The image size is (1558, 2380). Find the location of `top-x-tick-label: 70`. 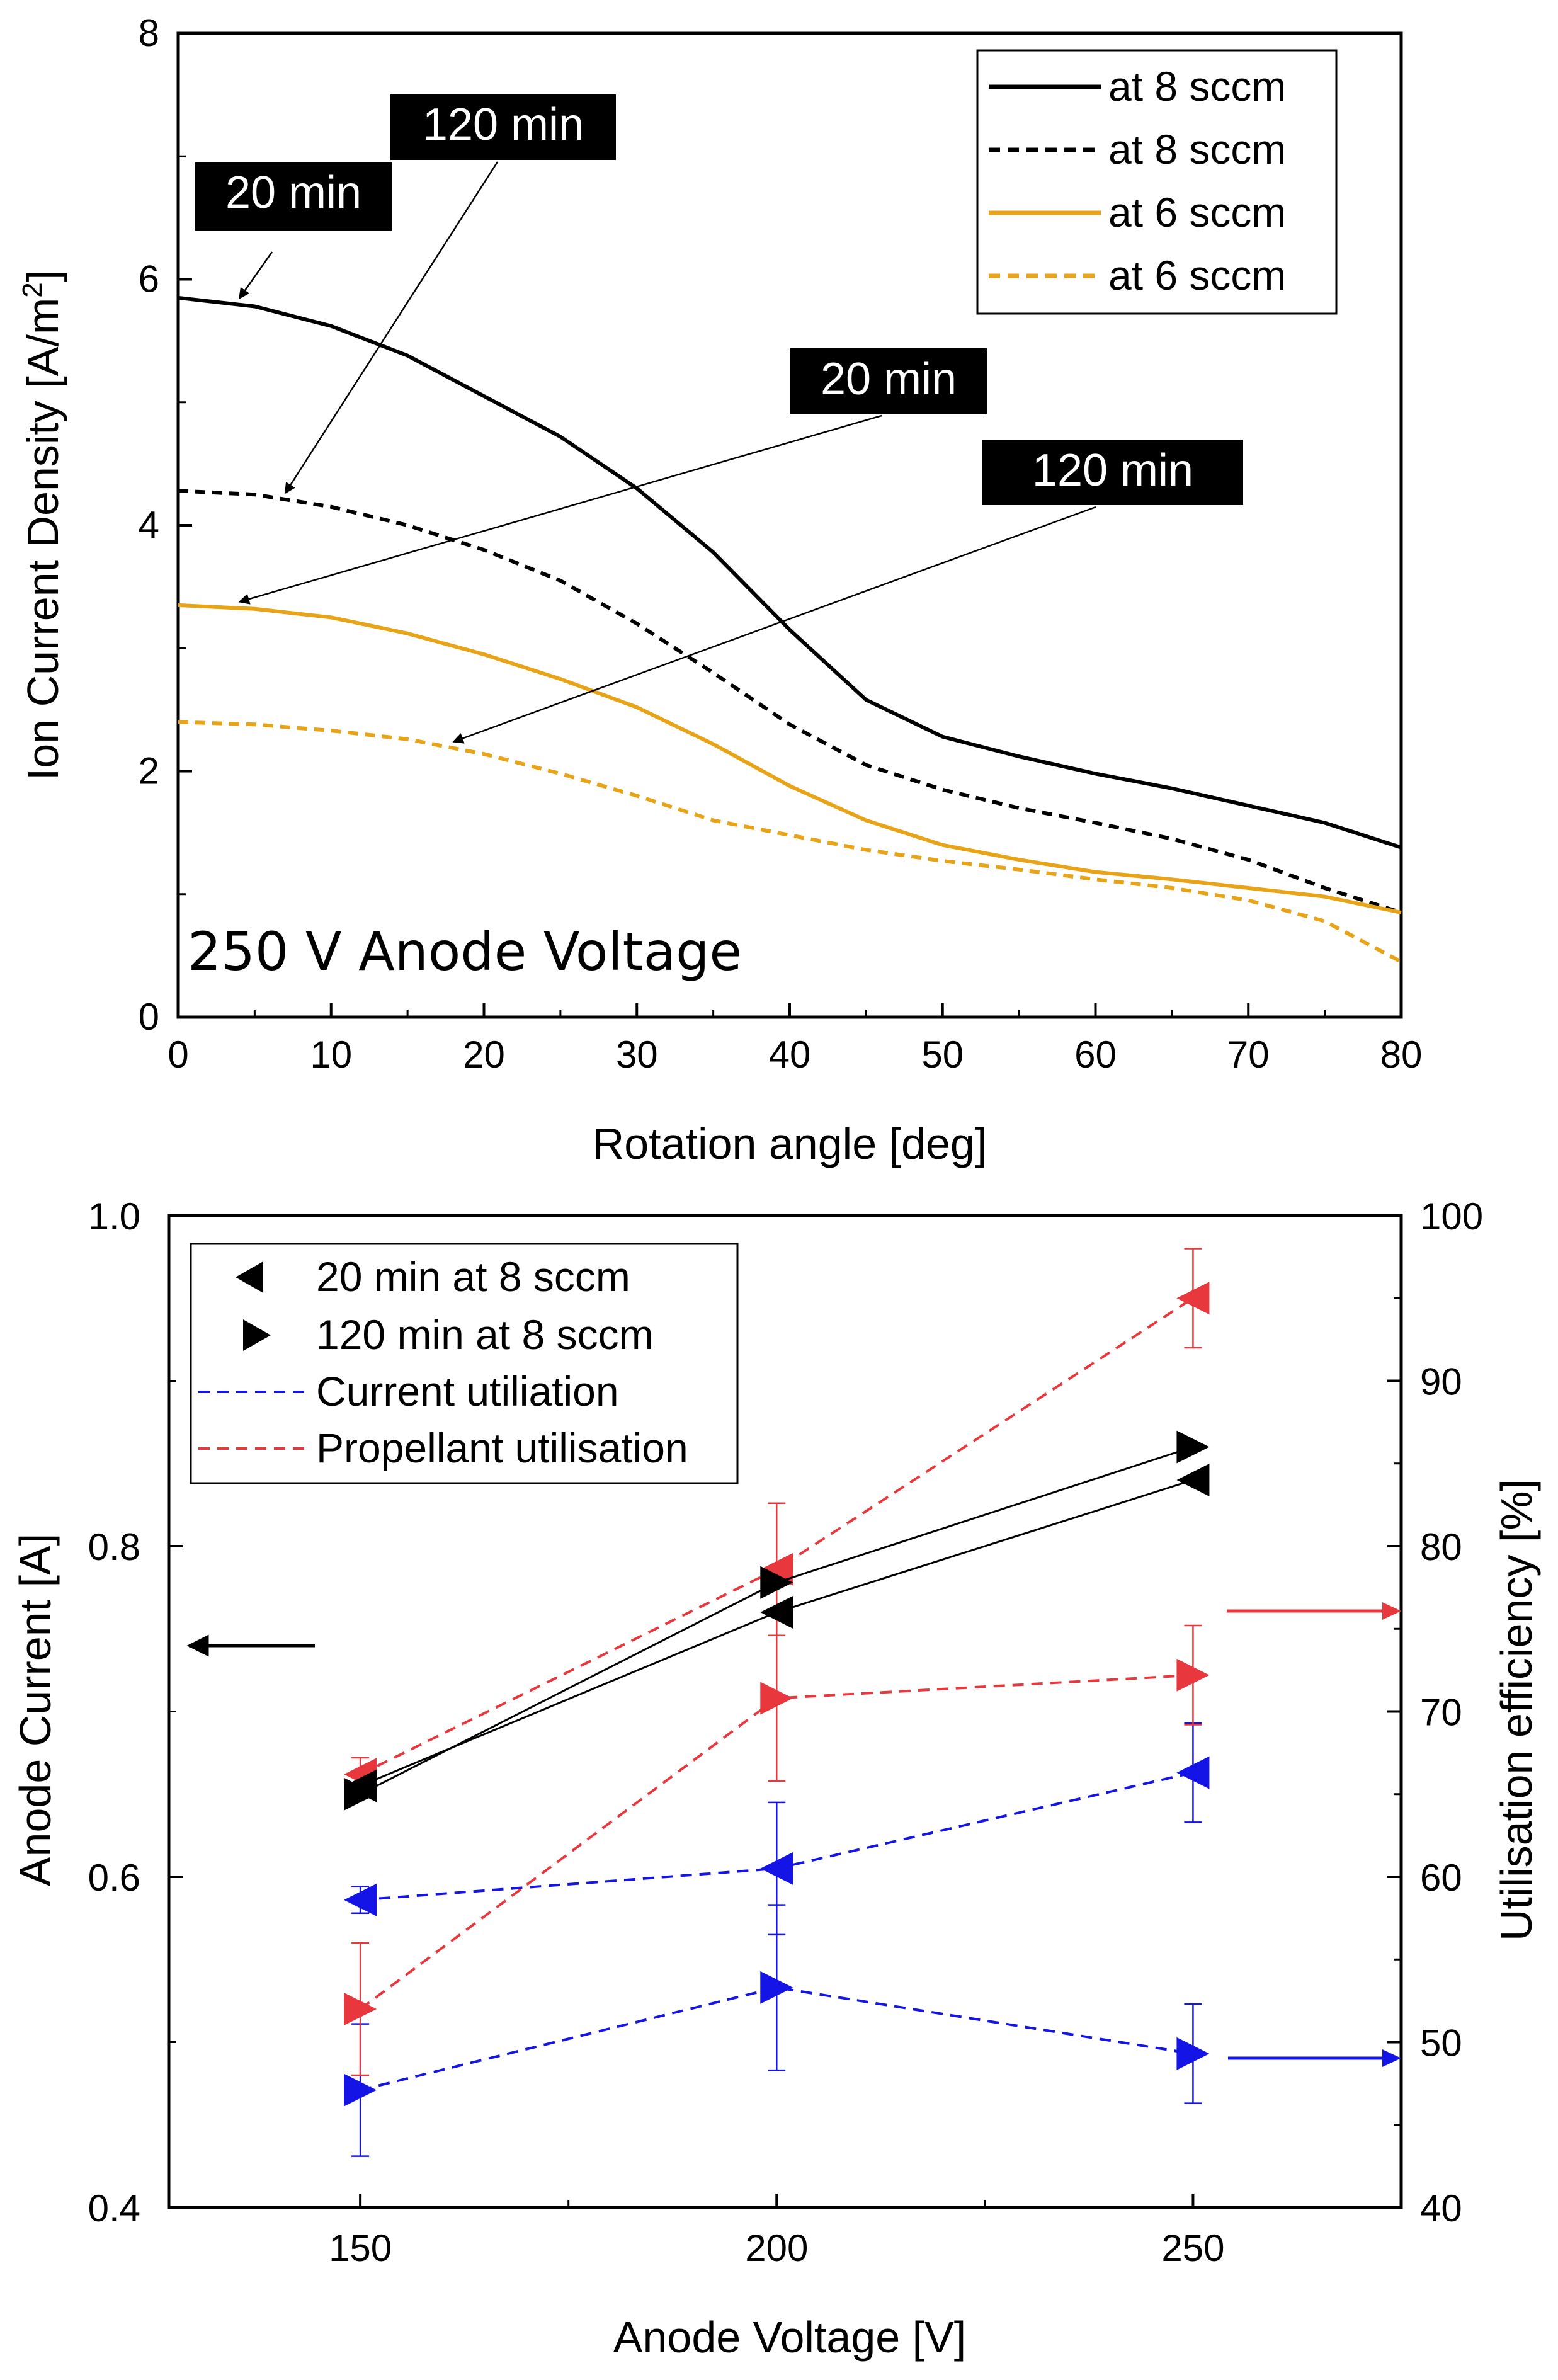

top-x-tick-label: 70 is located at coordinates (1248, 1054).